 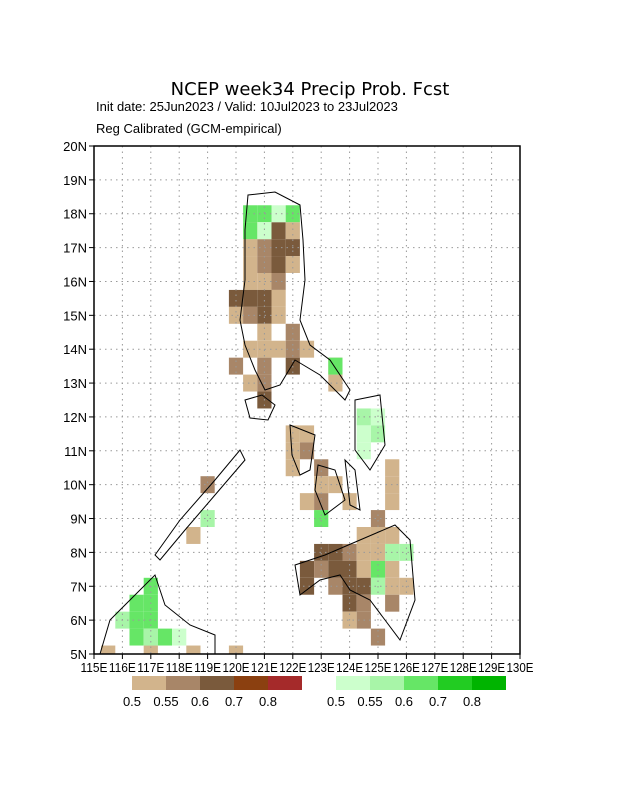 I want to click on y-tick-label: 10N, so click(x=75, y=485).